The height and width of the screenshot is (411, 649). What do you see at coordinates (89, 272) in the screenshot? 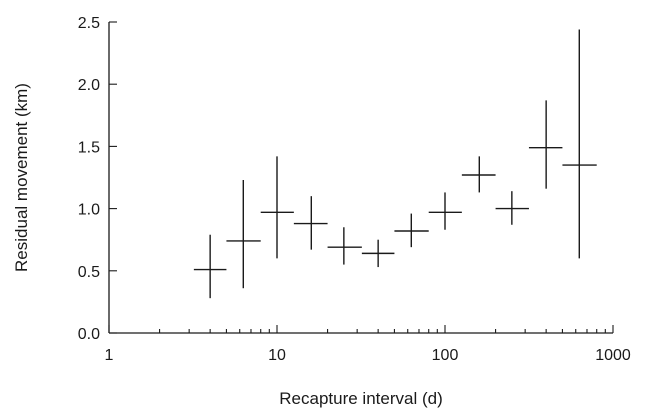
I see `y-tick-label: 0.5` at bounding box center [89, 272].